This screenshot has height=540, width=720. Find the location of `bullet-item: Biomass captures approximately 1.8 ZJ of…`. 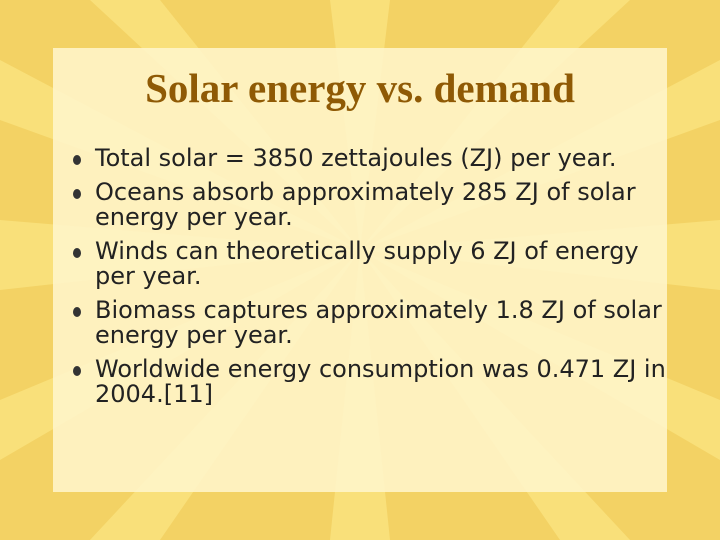

bullet-item: Biomass captures approximately 1.8 ZJ of… is located at coordinates (370, 323).